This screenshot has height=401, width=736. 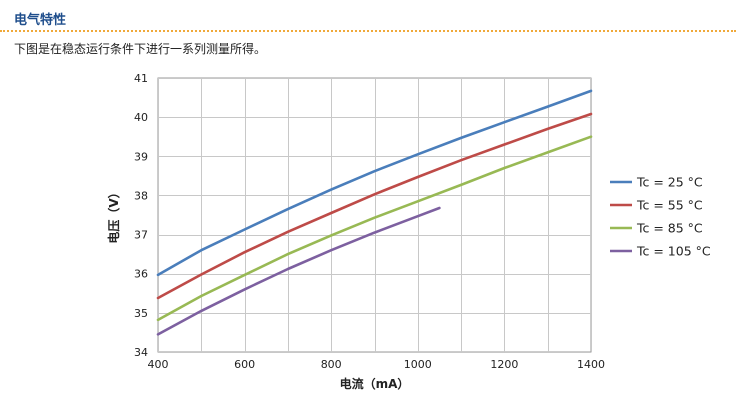 What do you see at coordinates (368, 31) in the screenshot?
I see `section-divider` at bounding box center [368, 31].